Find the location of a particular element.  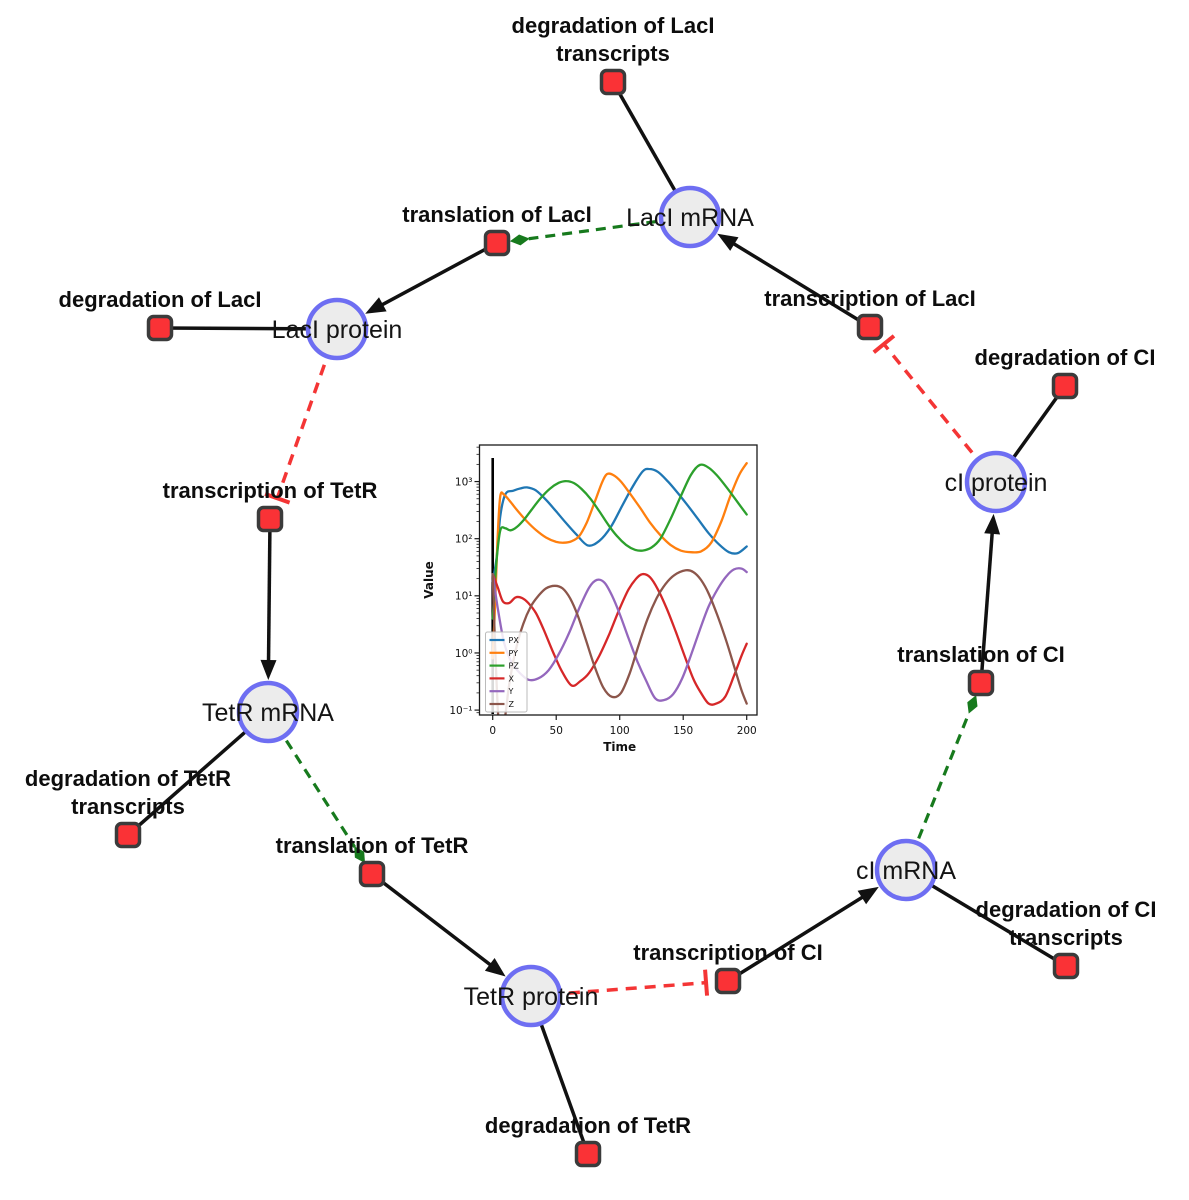

y-axis-title: Value is located at coordinates (429, 580).